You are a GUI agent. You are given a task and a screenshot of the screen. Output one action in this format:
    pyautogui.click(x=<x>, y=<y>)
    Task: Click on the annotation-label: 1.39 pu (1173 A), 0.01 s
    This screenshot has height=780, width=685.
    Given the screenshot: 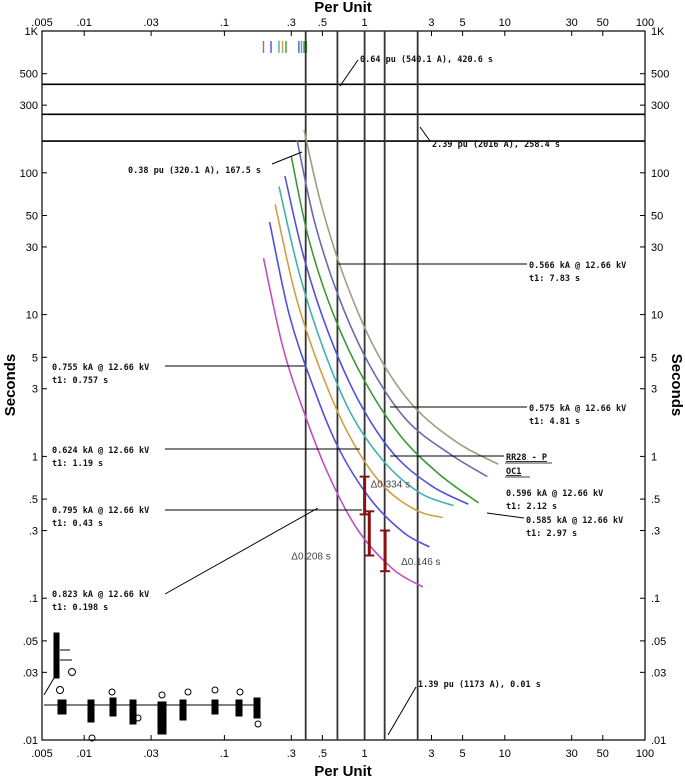 What is the action you would take?
    pyautogui.click(x=479, y=685)
    